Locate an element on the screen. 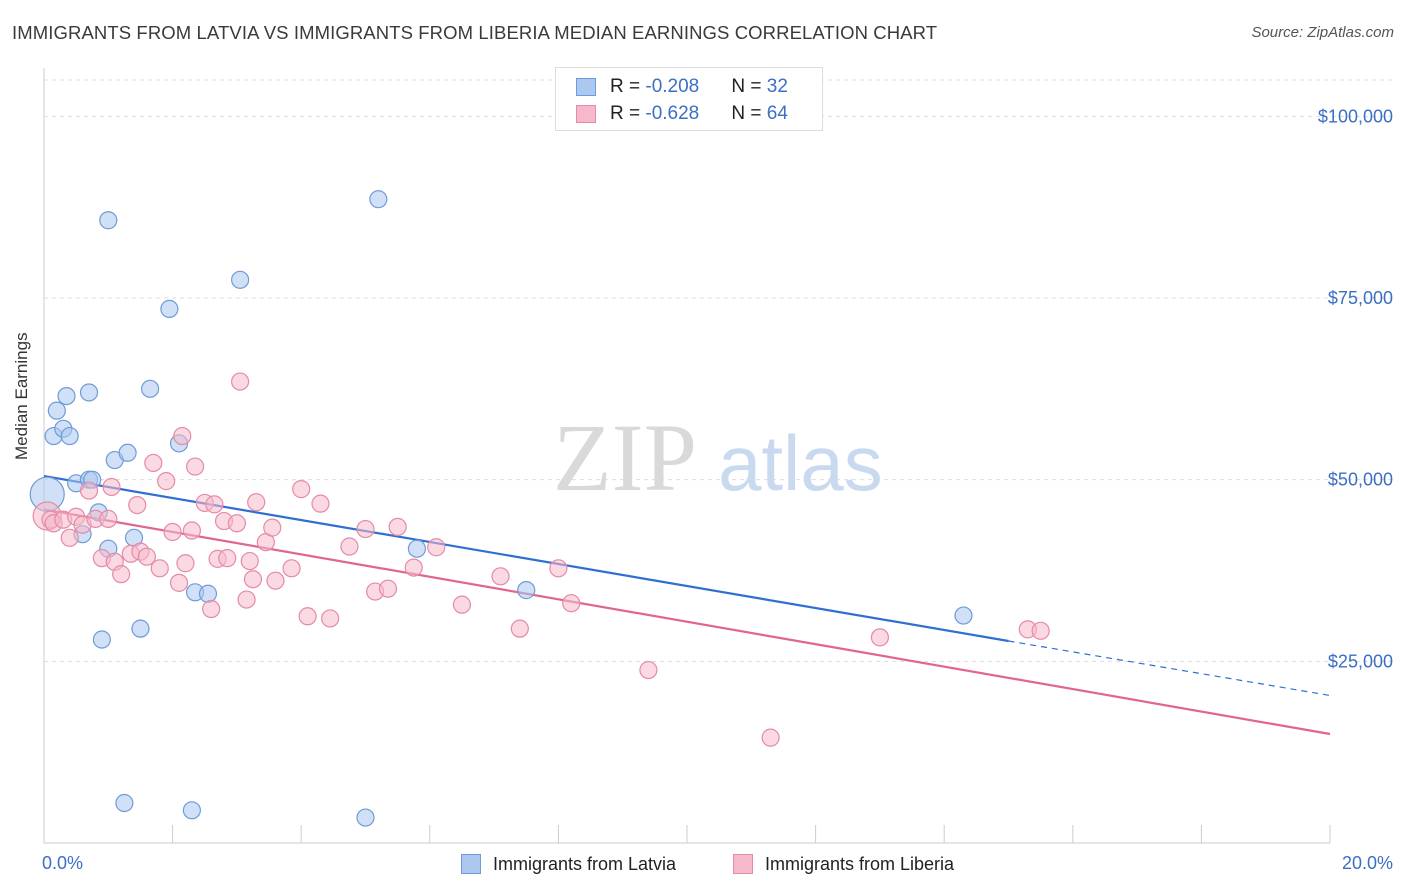 The image size is (1406, 892). watermark-zip: ZIP is located at coordinates (625, 457).